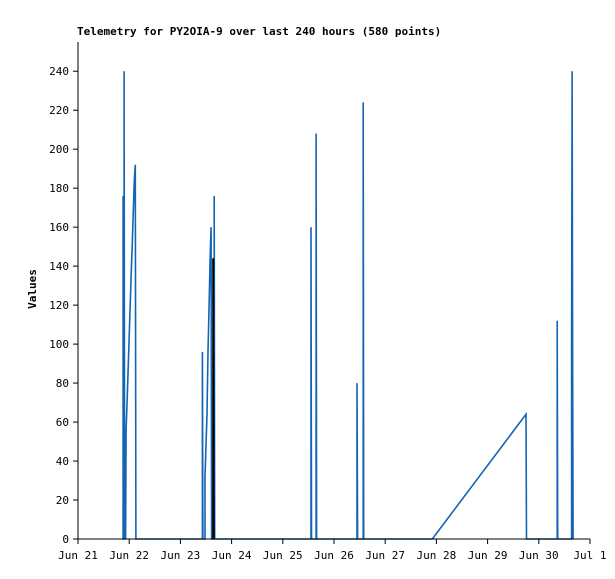  What do you see at coordinates (62, 383) in the screenshot?
I see `y-tick-label: 80` at bounding box center [62, 383].